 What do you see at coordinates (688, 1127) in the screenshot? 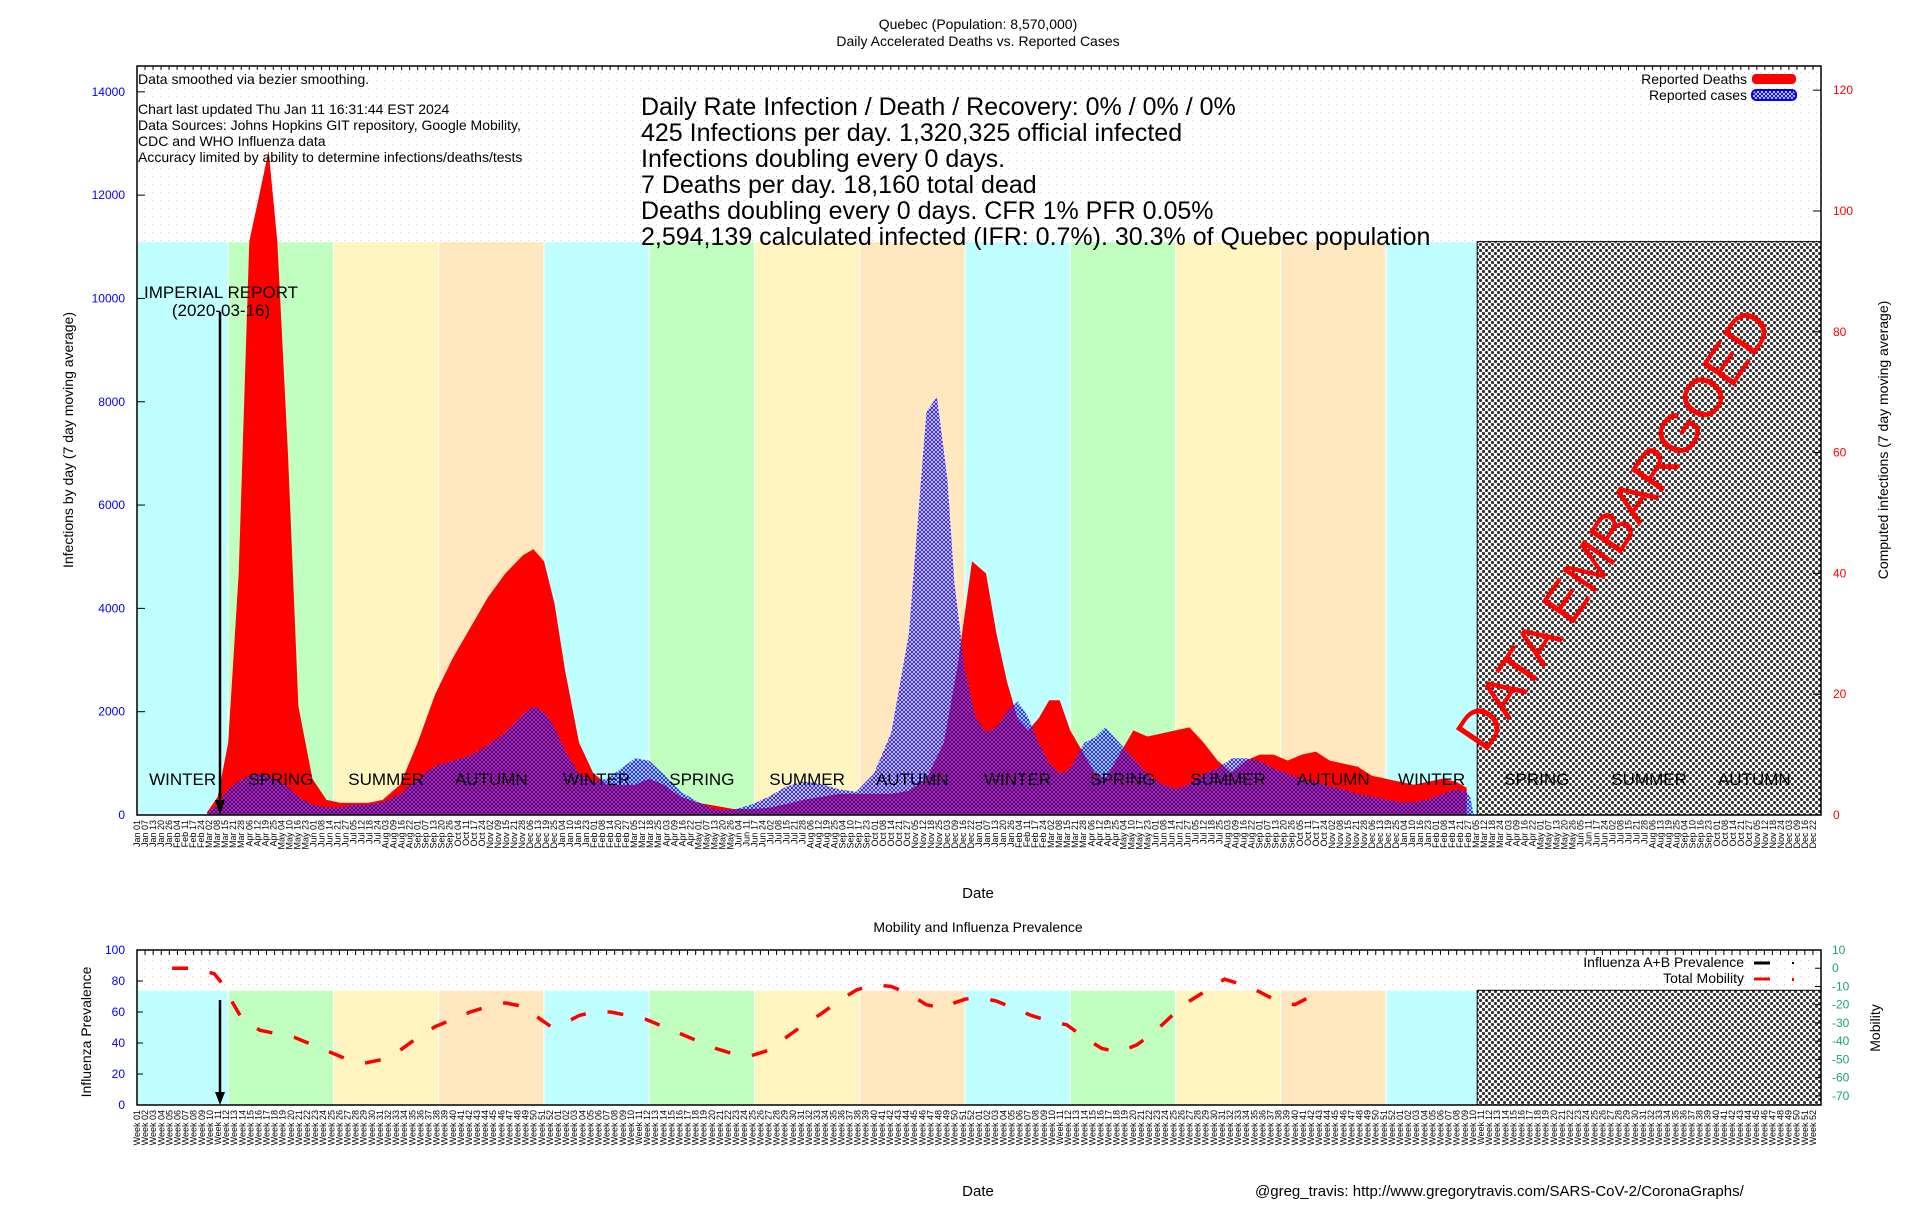
I see `x-tick-label: Week 17` at bounding box center [688, 1127].